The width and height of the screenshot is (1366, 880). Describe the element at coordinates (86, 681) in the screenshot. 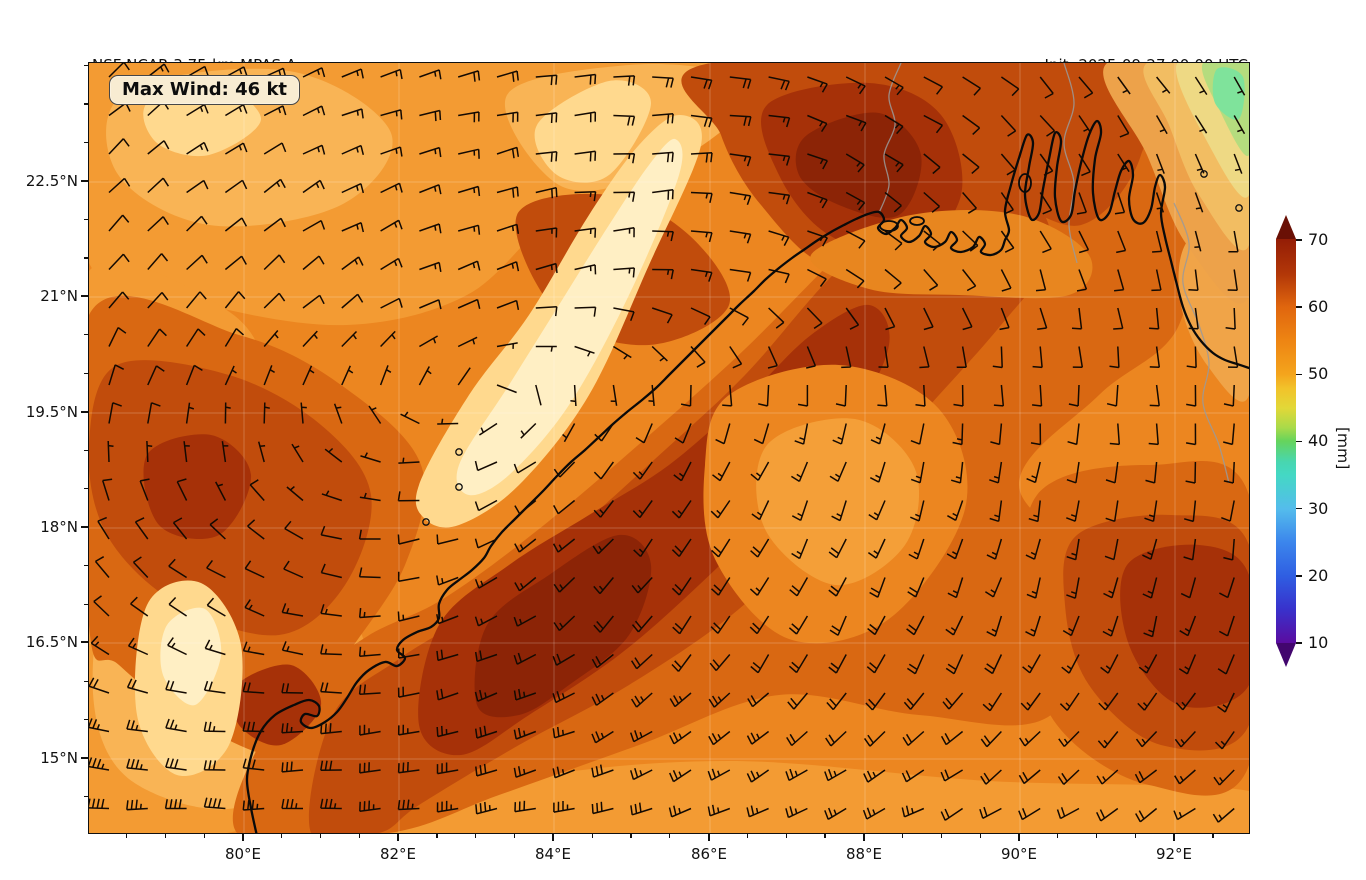

I see `lat-minor-tick` at that location.